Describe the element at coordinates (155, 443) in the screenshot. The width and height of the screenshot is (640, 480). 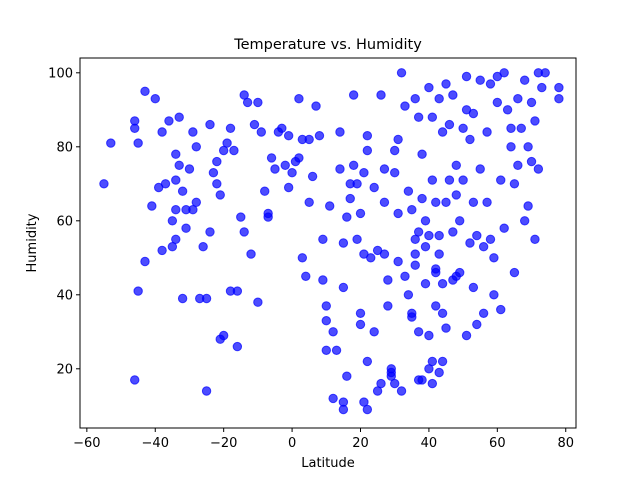
I see `x-tick-label: −40` at that location.